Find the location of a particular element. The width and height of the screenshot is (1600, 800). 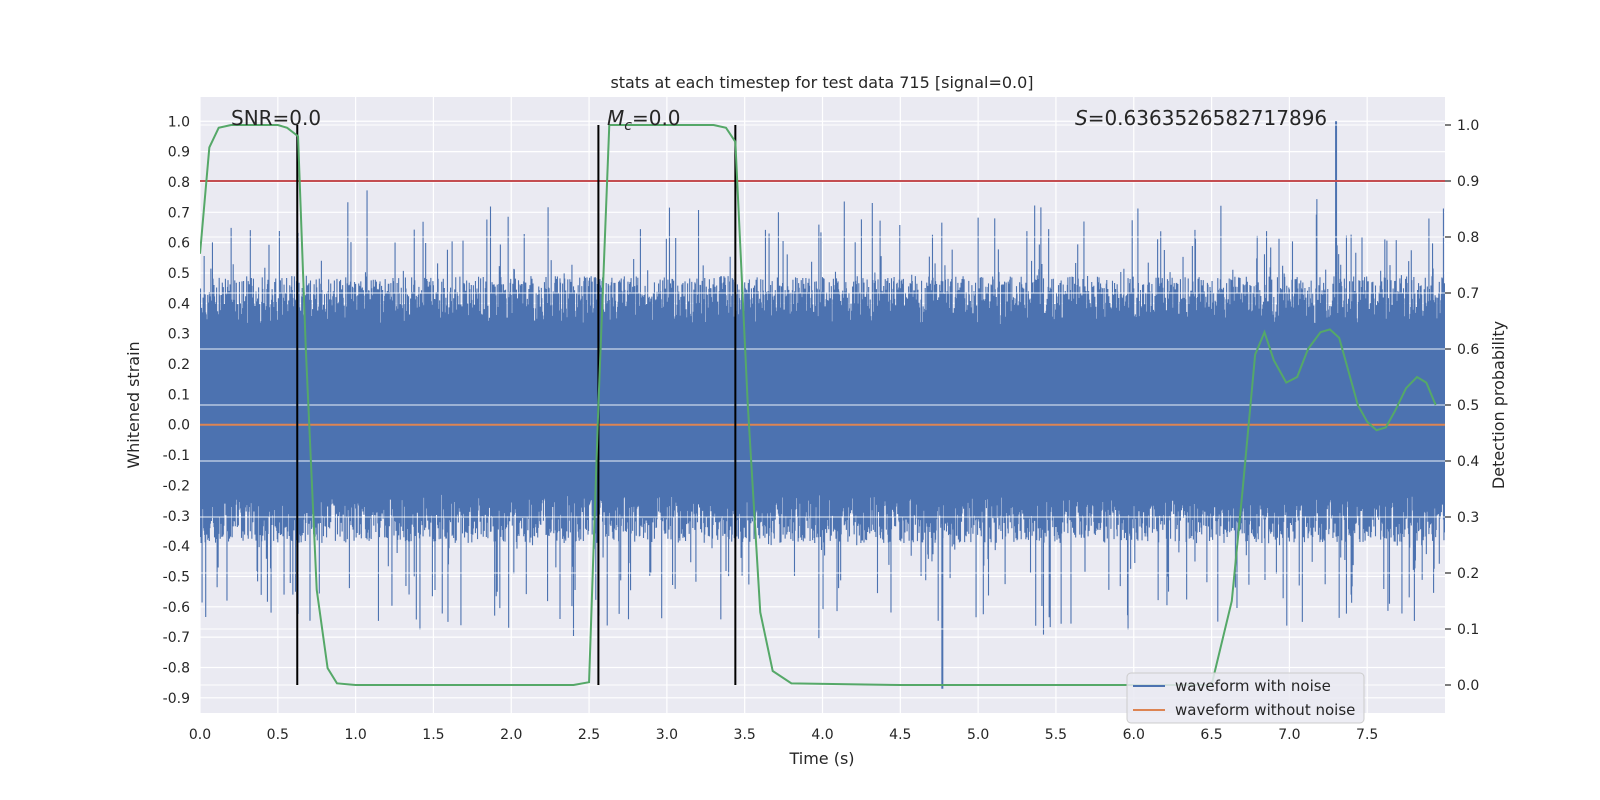

annotation-score: S=0.6363526582717896 is located at coordinates (1201, 118).